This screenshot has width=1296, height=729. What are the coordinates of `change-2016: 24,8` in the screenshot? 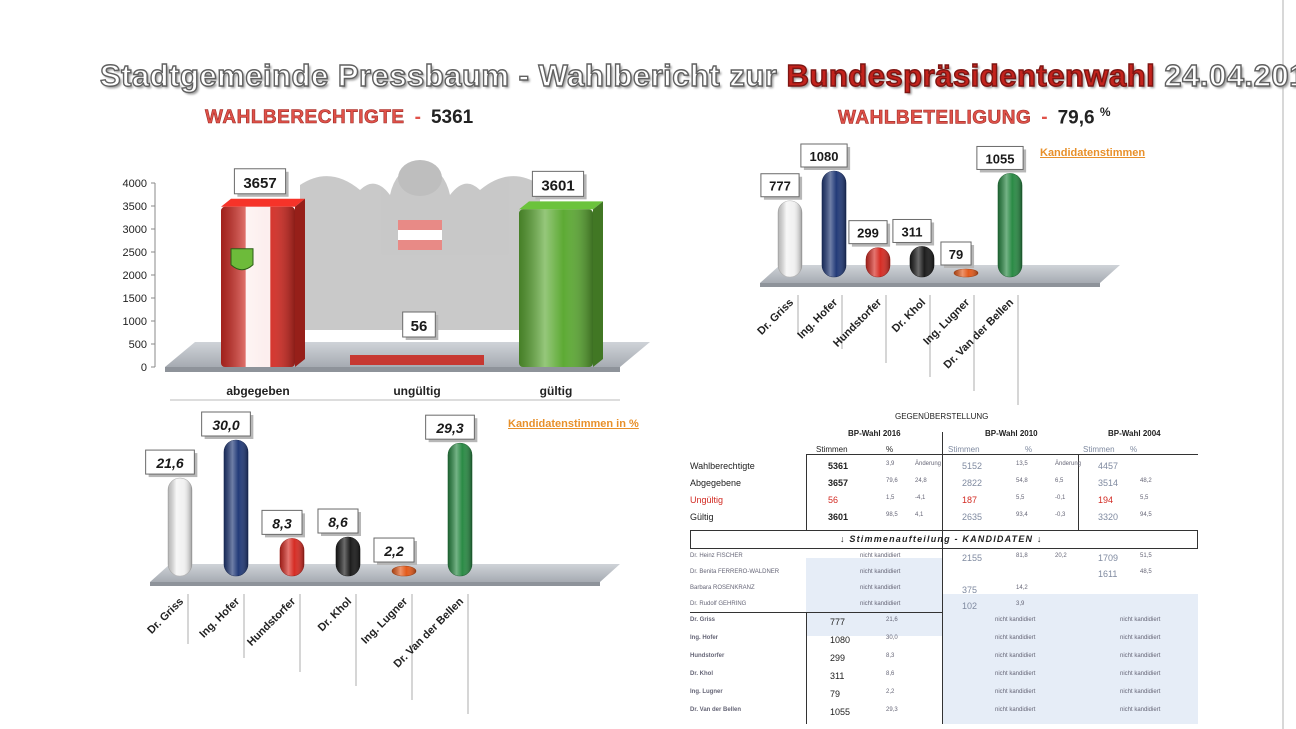 It's located at (921, 481).